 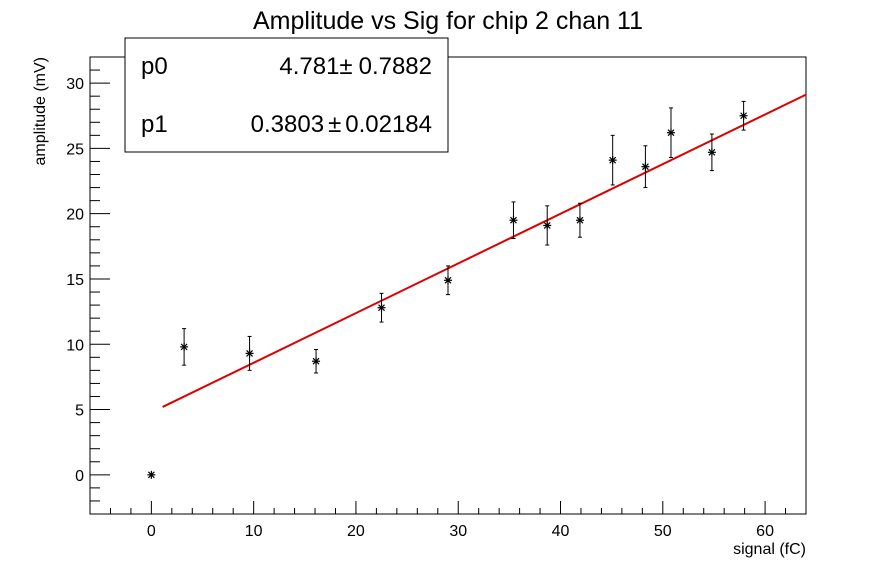 What do you see at coordinates (154, 124) in the screenshot?
I see `stat-p1-name: p1` at bounding box center [154, 124].